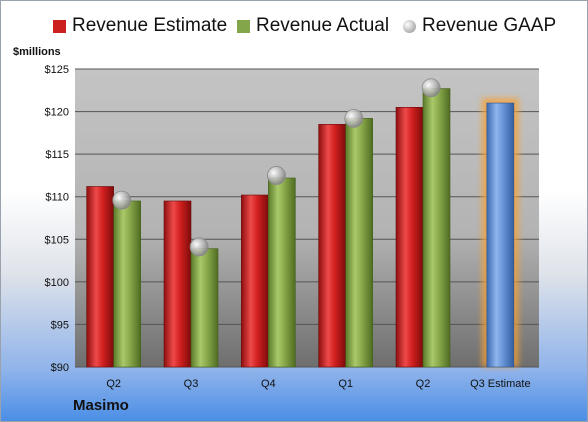 The width and height of the screenshot is (588, 422). Describe the element at coordinates (500, 235) in the screenshot. I see `bar-q3-estimate` at that location.